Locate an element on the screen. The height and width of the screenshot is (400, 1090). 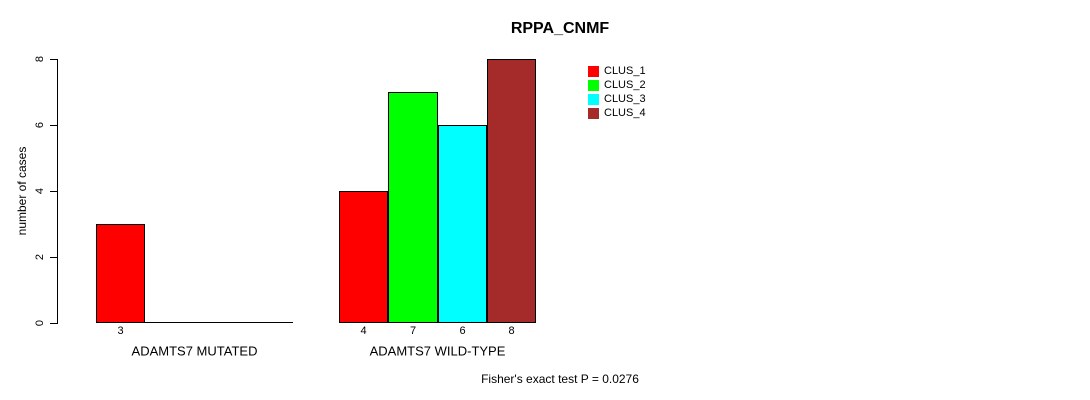
legend: CLUS_1 CLUS_2 CLUS_3 CLUS_4 is located at coordinates (617, 92).